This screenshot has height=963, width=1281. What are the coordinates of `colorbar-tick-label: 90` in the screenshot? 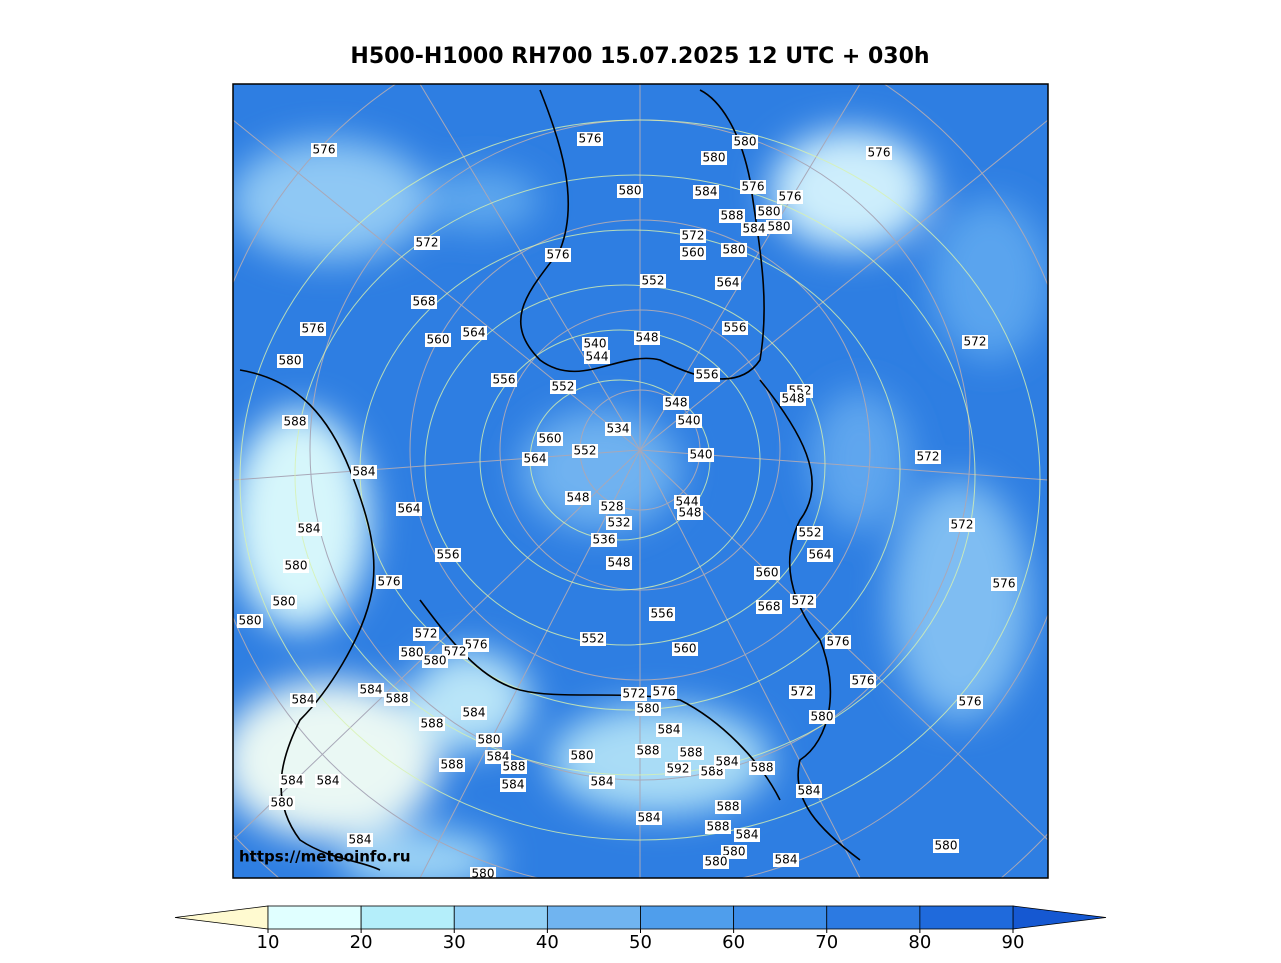 It's located at (1013, 942).